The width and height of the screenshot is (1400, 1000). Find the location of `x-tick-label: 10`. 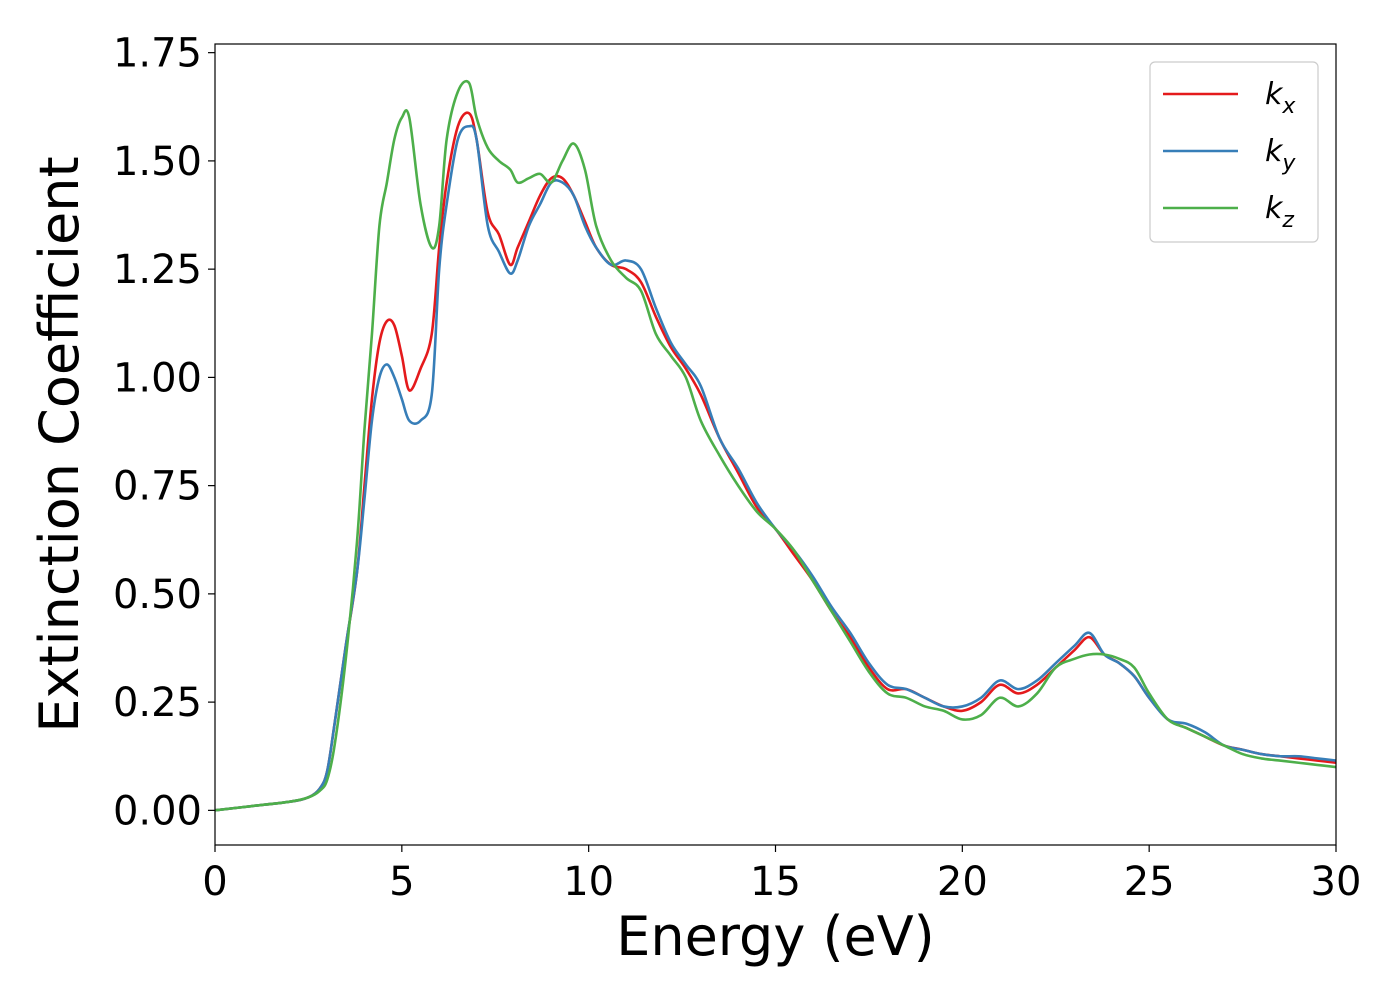

x-tick-label: 10 is located at coordinates (588, 882).